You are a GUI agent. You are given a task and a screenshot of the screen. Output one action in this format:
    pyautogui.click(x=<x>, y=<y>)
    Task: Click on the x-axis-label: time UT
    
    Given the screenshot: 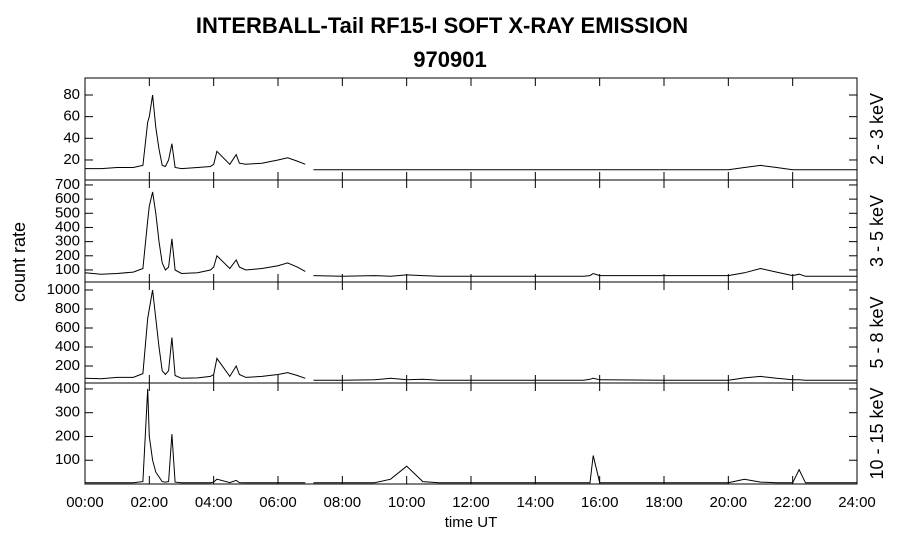 What is the action you would take?
    pyautogui.click(x=471, y=522)
    